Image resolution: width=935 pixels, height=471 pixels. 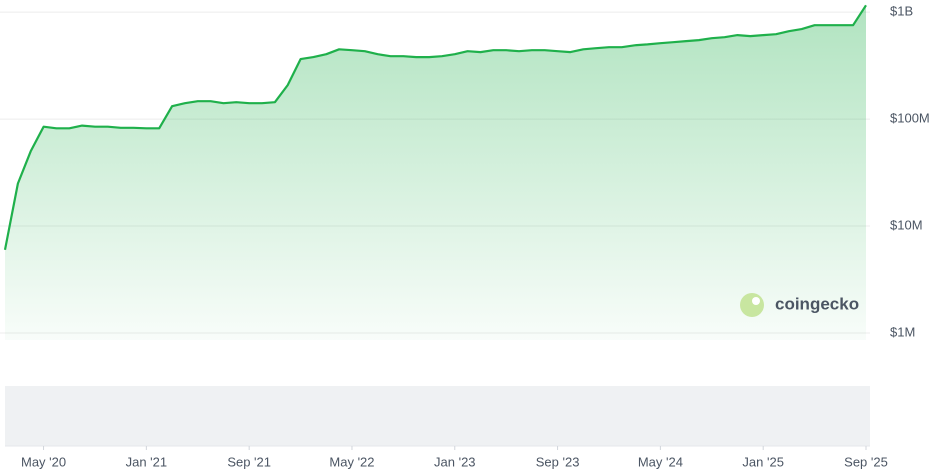 What do you see at coordinates (43, 461) in the screenshot?
I see `x-tick-label: May '20` at bounding box center [43, 461].